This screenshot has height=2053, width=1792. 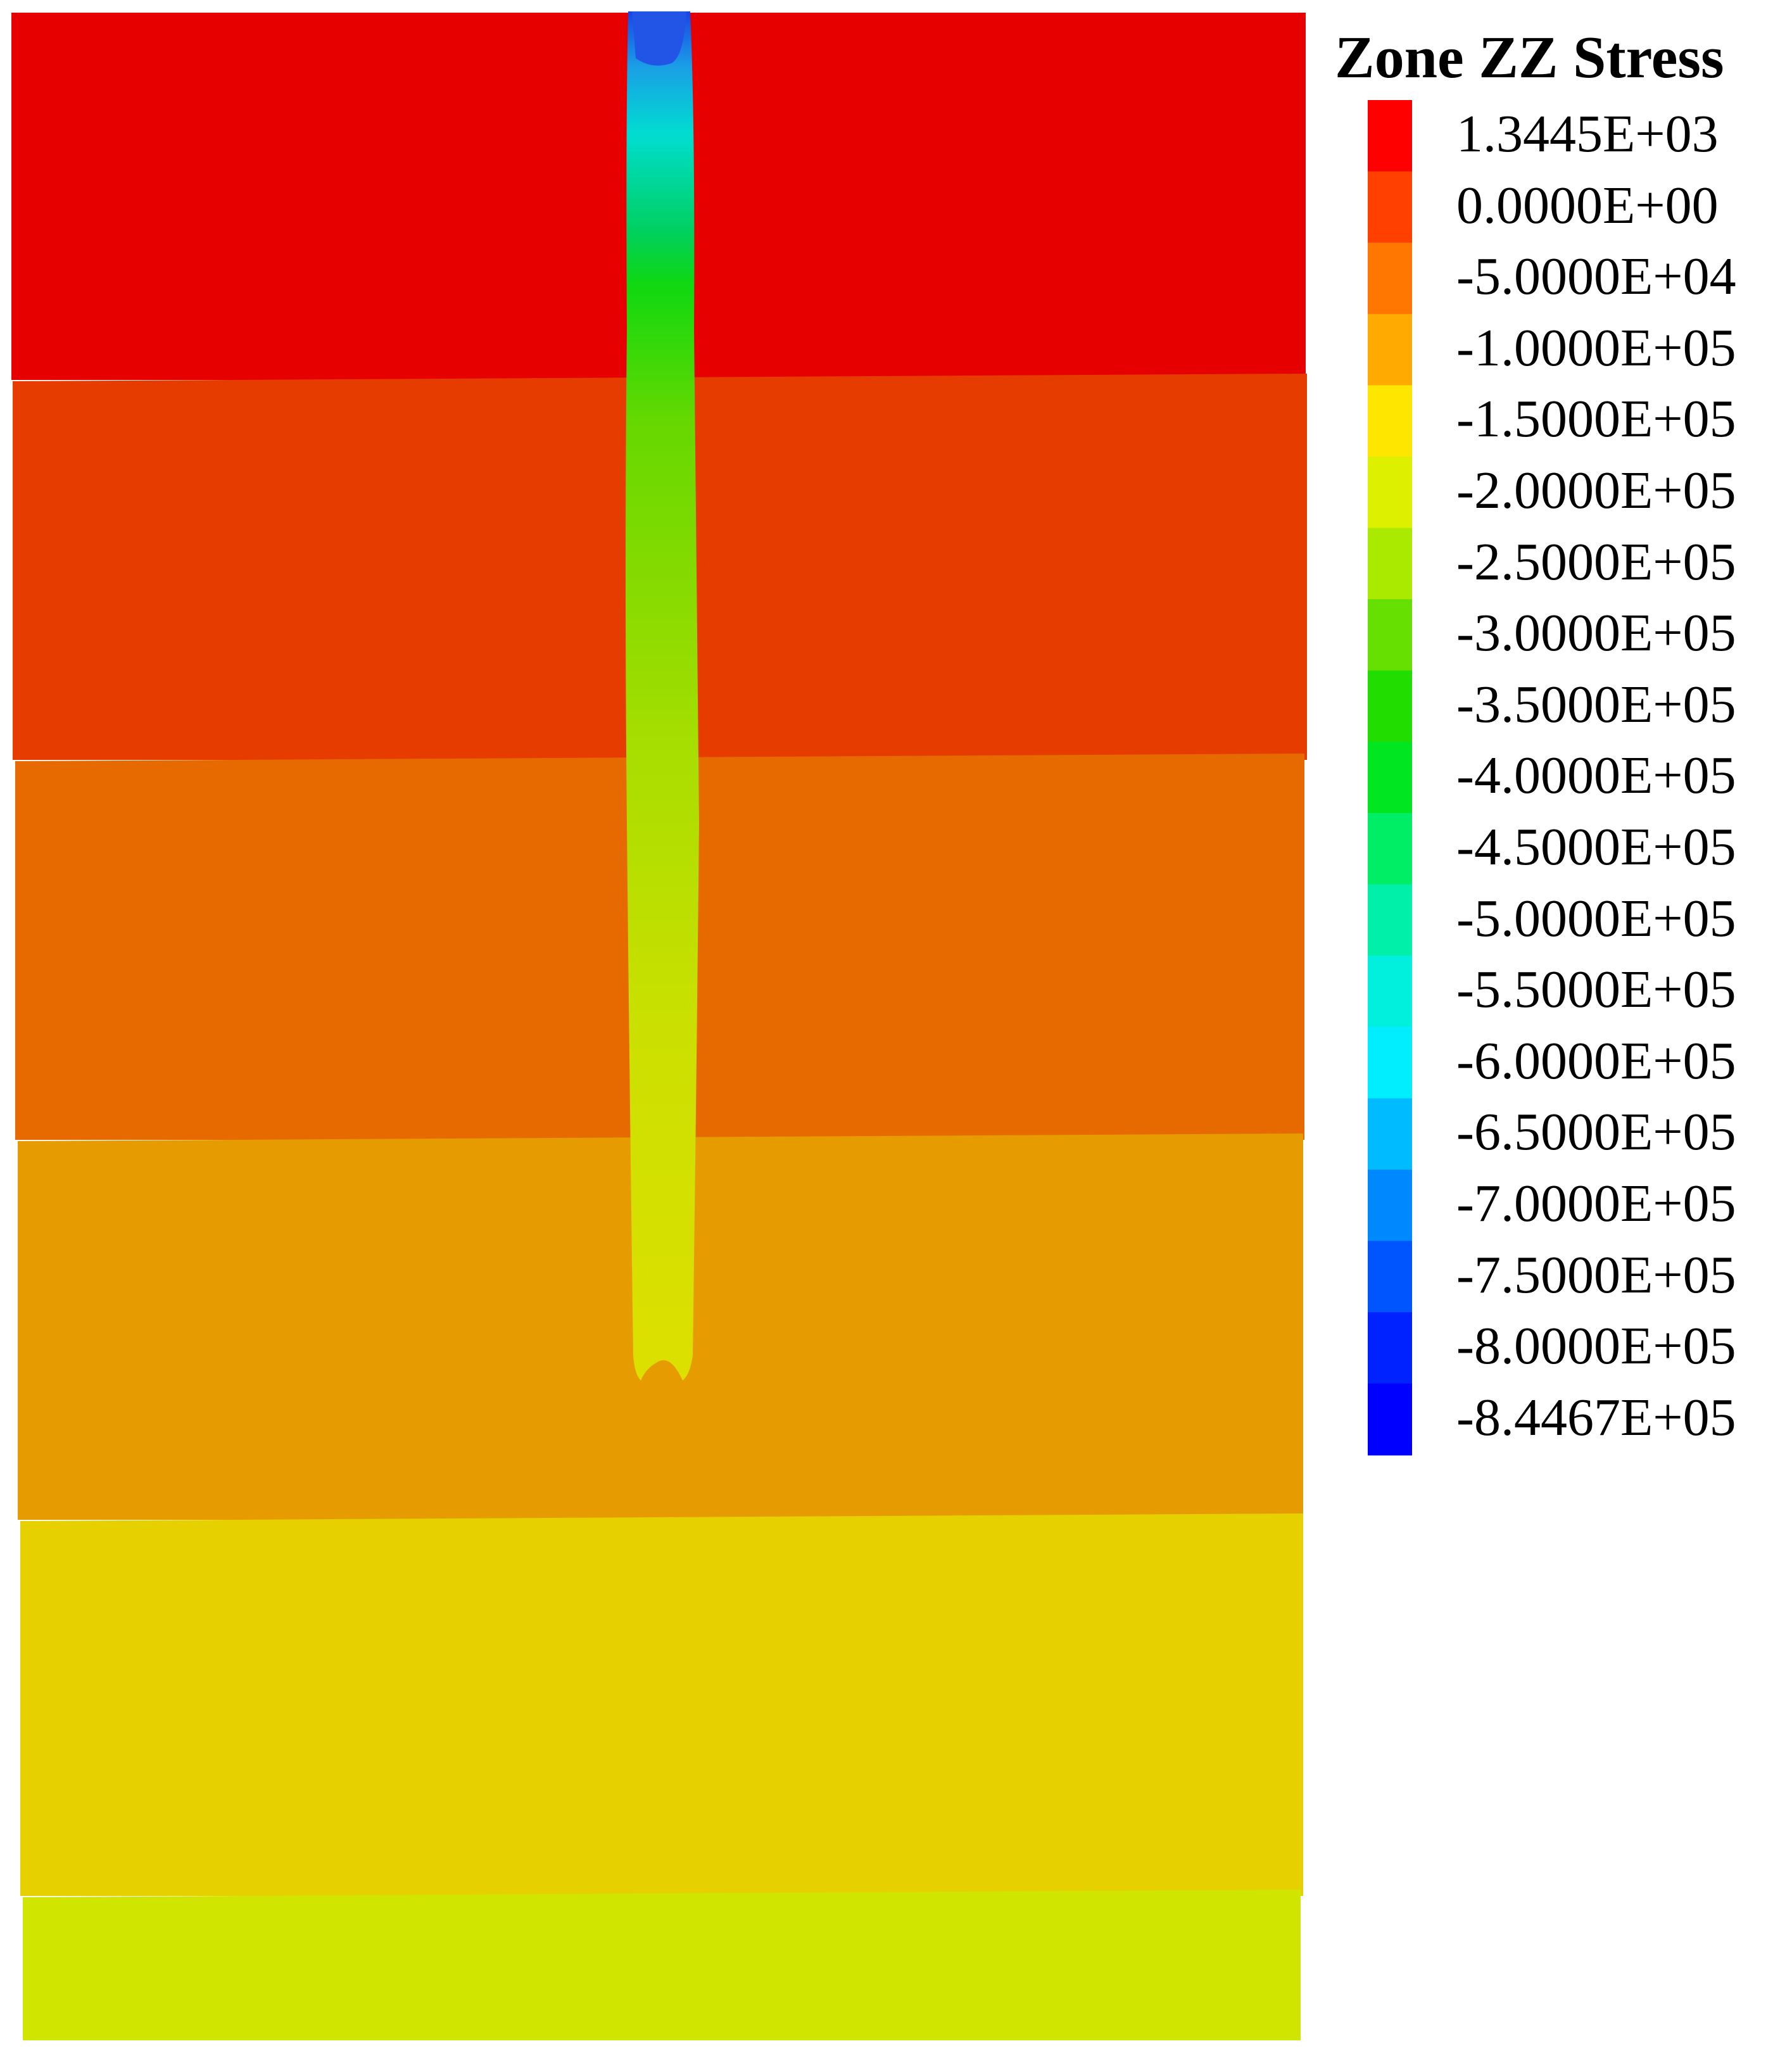 I want to click on legend-color-bar, so click(x=1390, y=778).